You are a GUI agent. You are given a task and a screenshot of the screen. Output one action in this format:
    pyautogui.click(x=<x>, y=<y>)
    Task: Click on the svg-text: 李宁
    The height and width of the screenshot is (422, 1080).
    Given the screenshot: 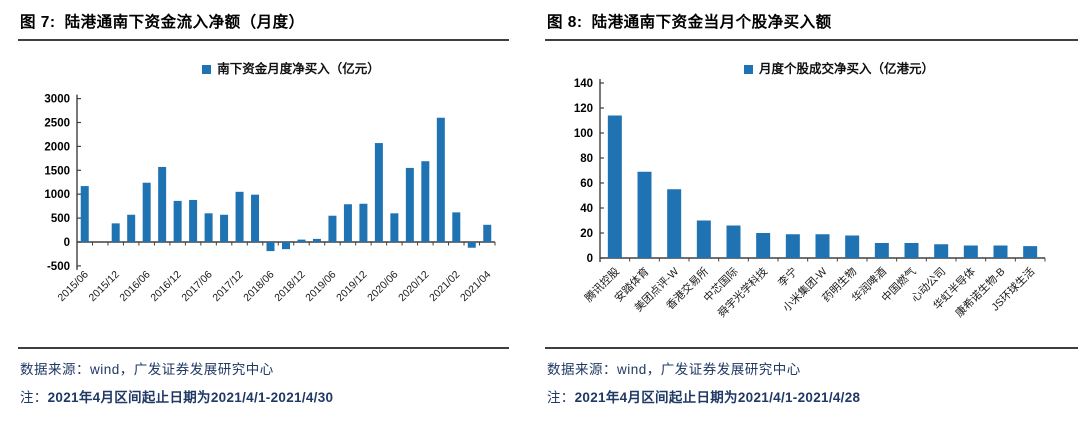 What is the action you would take?
    pyautogui.click(x=787, y=276)
    